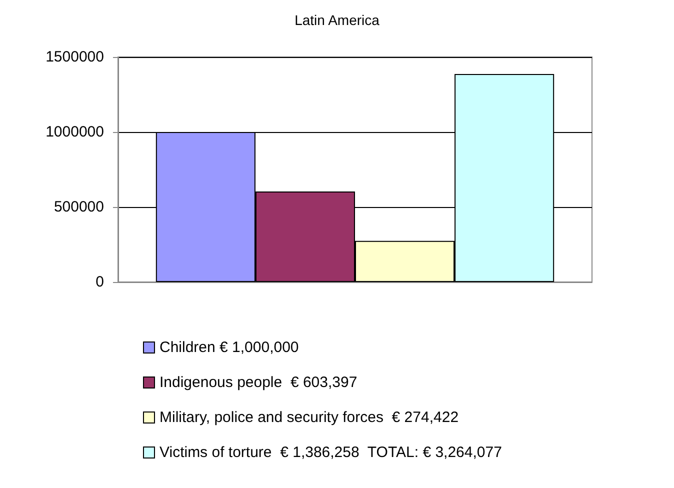 The image size is (674, 488). I want to click on y-tick-label: 0, so click(100, 282).